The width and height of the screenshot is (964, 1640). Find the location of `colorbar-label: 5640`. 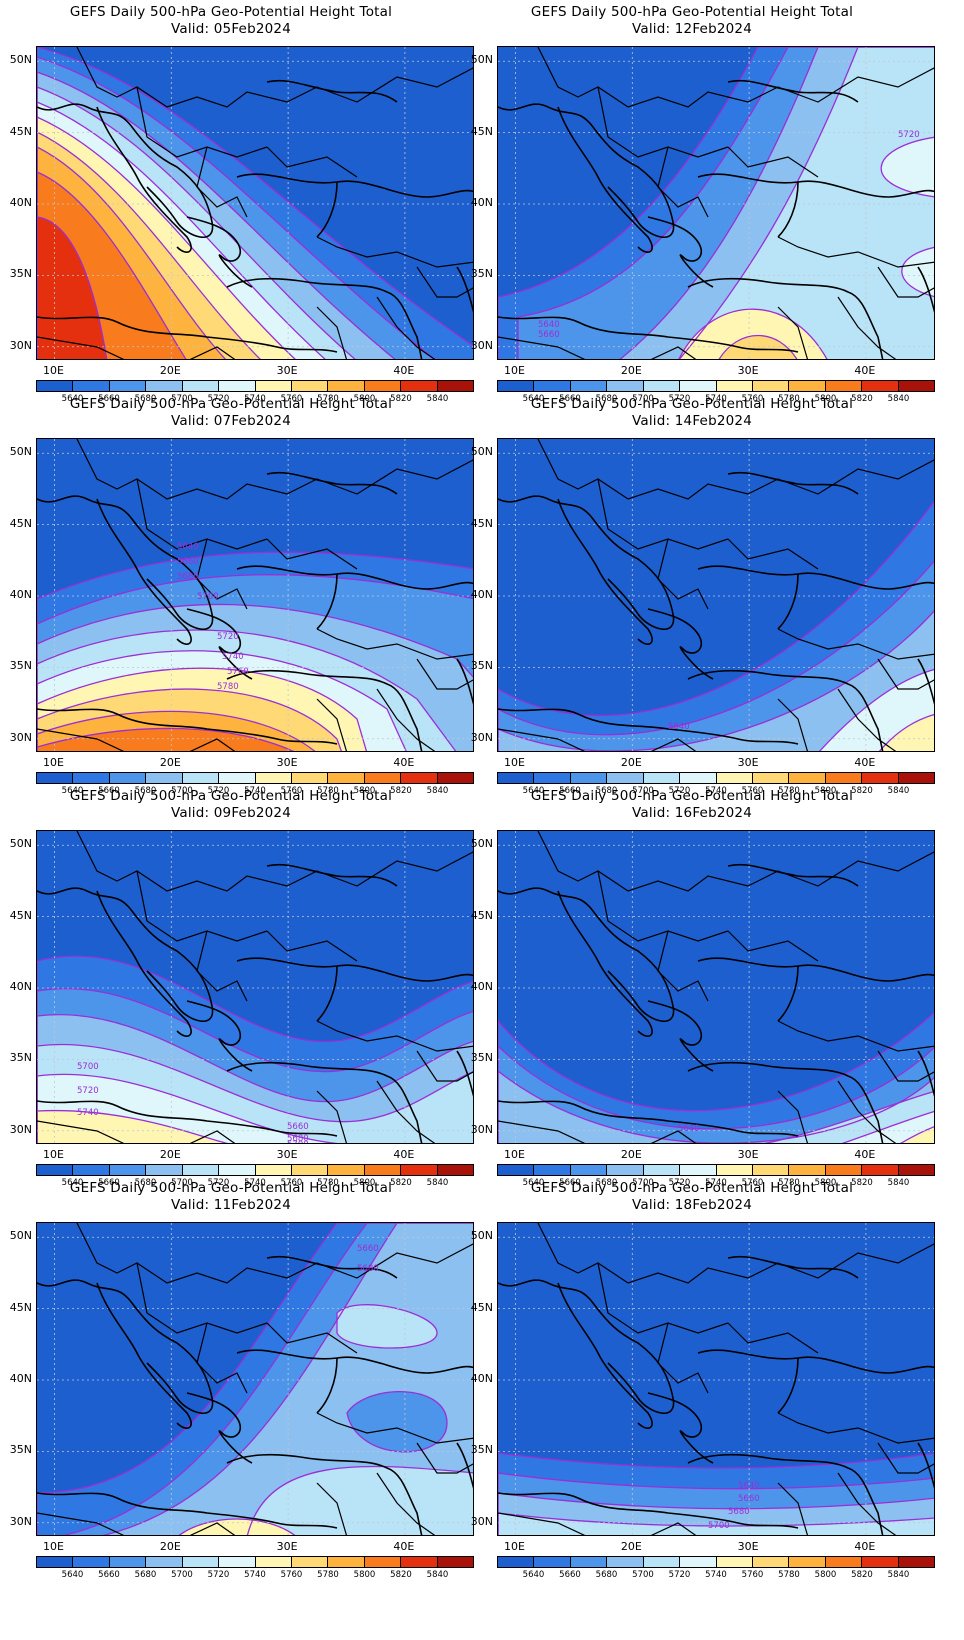

colorbar-label: 5640 is located at coordinates (72, 399).